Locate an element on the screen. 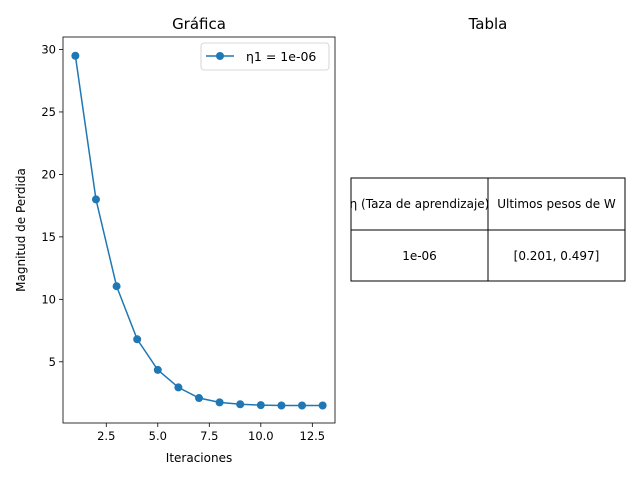  header-cell-weights is located at coordinates (556, 204).